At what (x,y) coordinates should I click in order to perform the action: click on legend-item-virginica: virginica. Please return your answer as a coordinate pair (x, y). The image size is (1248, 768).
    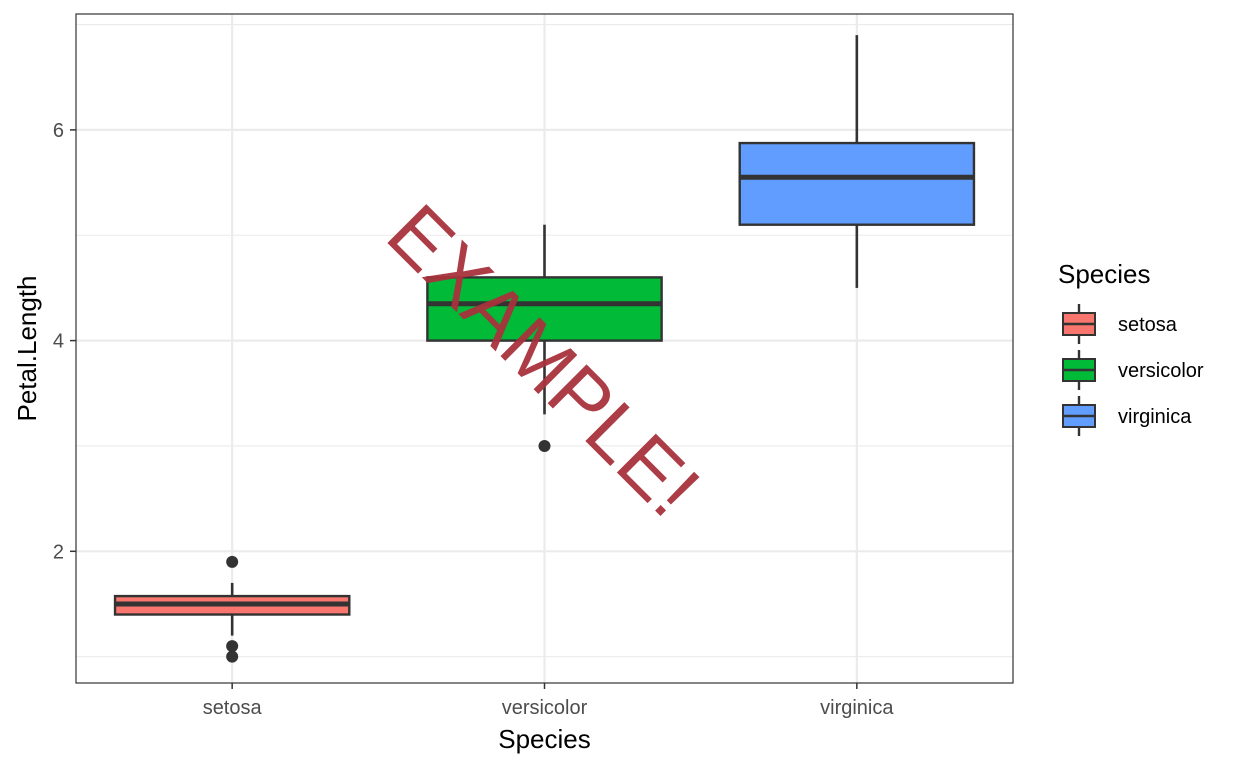
    Looking at the image, I should click on (1127, 416).